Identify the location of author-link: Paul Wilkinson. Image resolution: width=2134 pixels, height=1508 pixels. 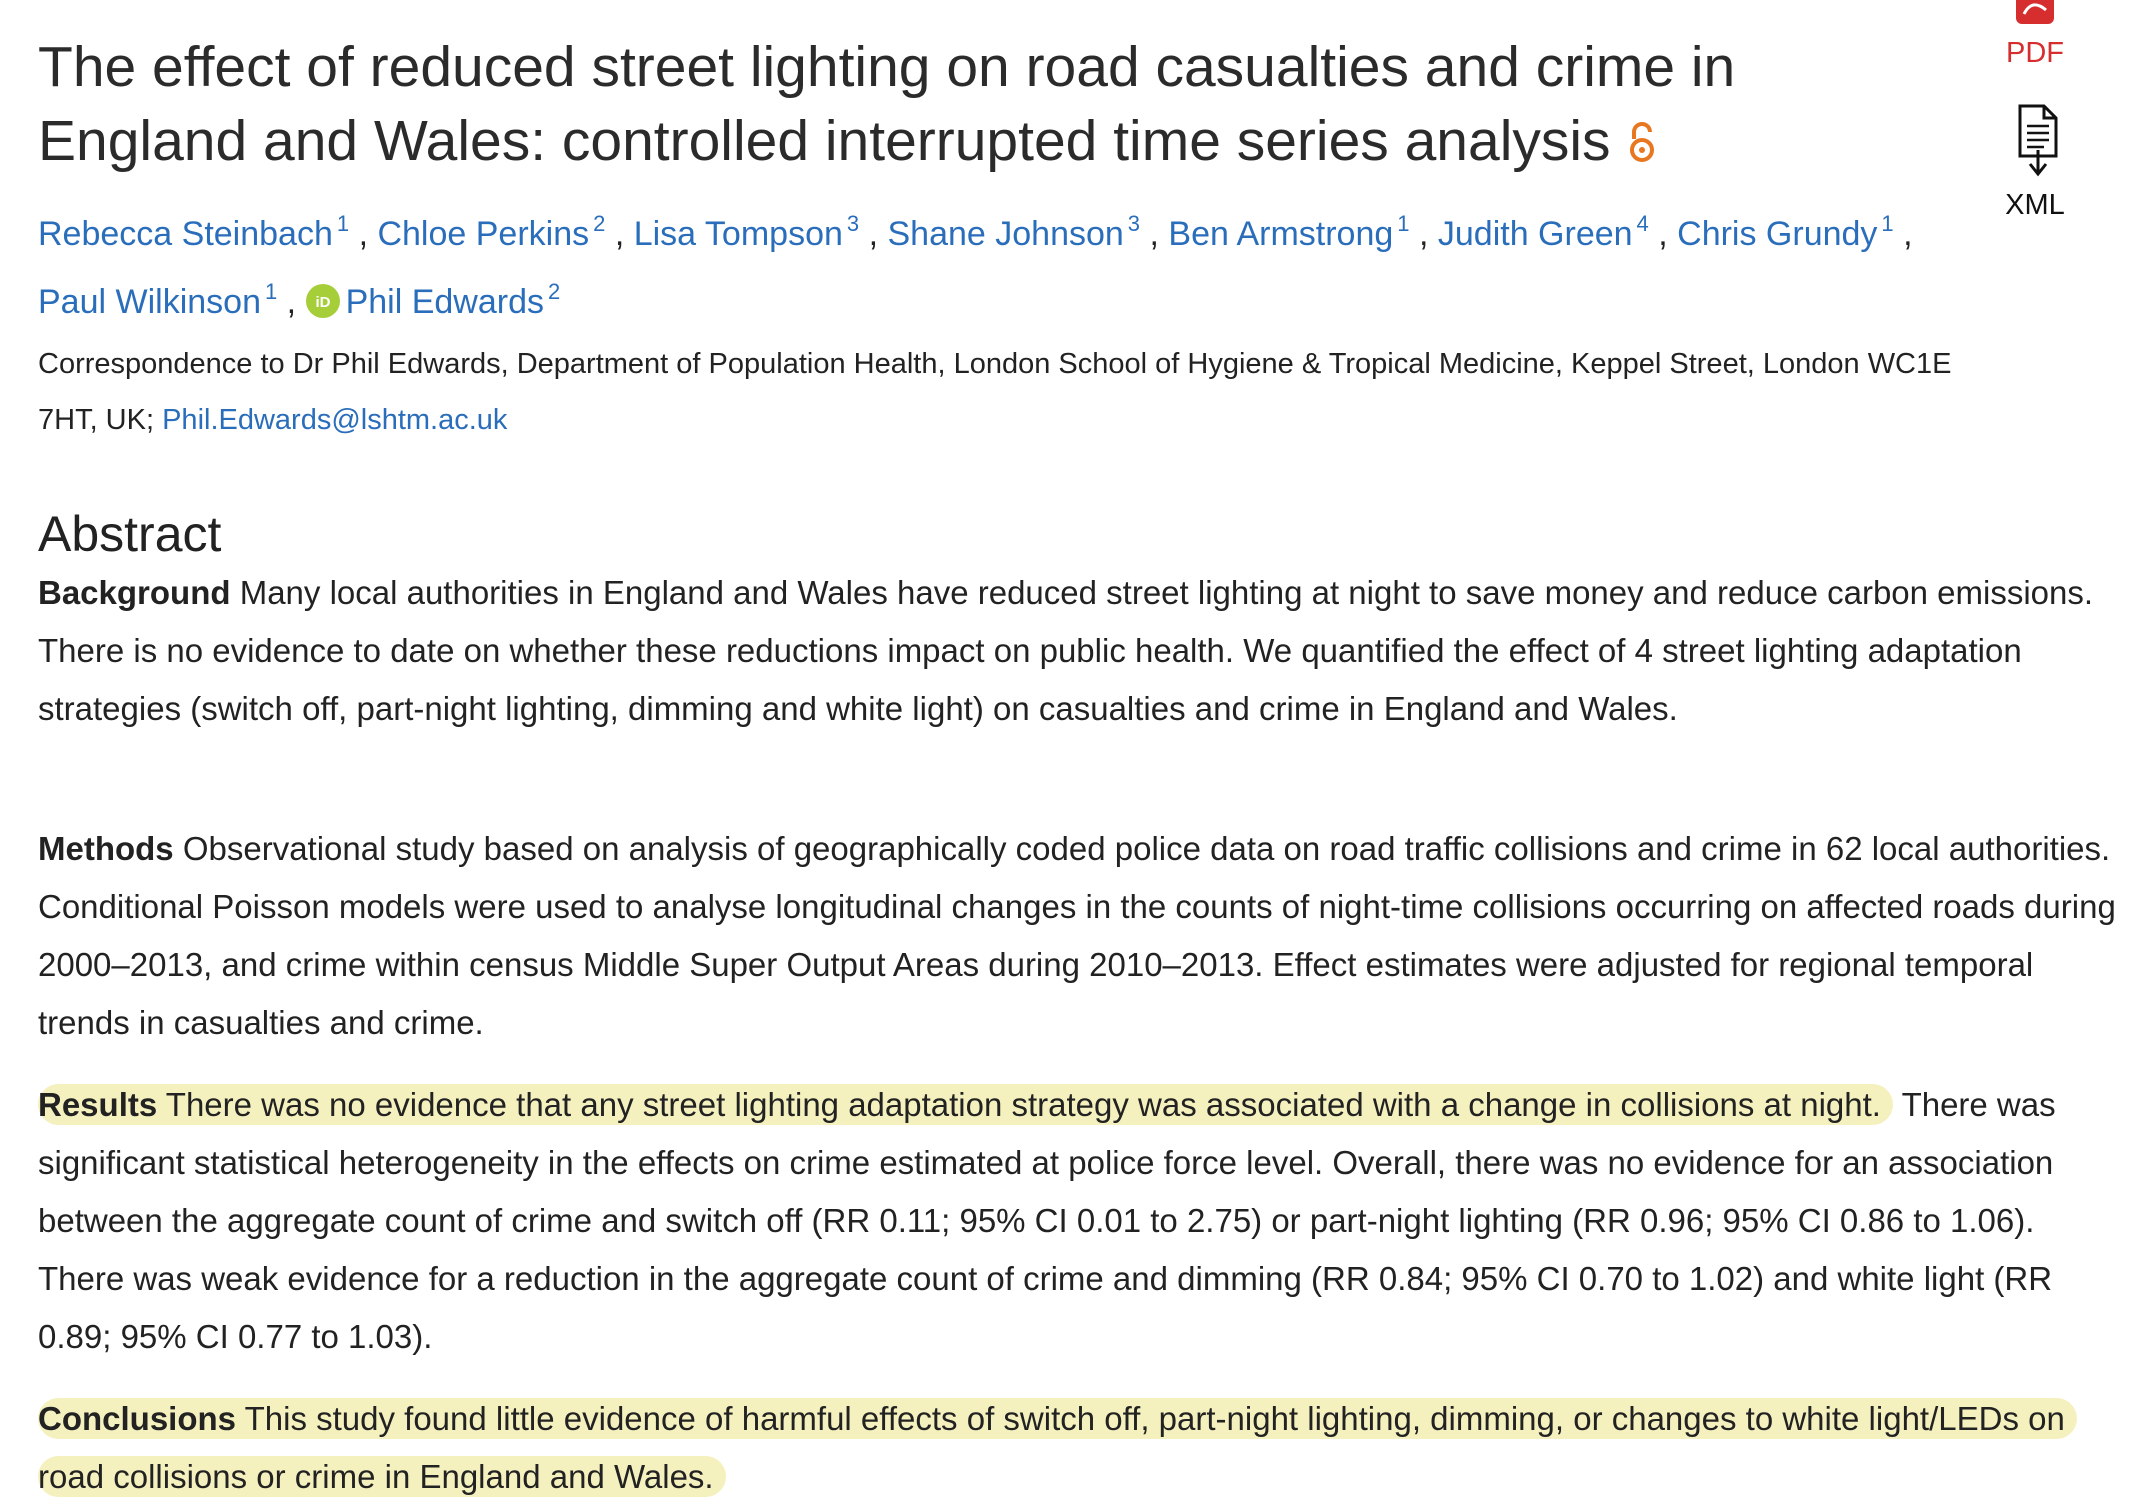
(149, 302).